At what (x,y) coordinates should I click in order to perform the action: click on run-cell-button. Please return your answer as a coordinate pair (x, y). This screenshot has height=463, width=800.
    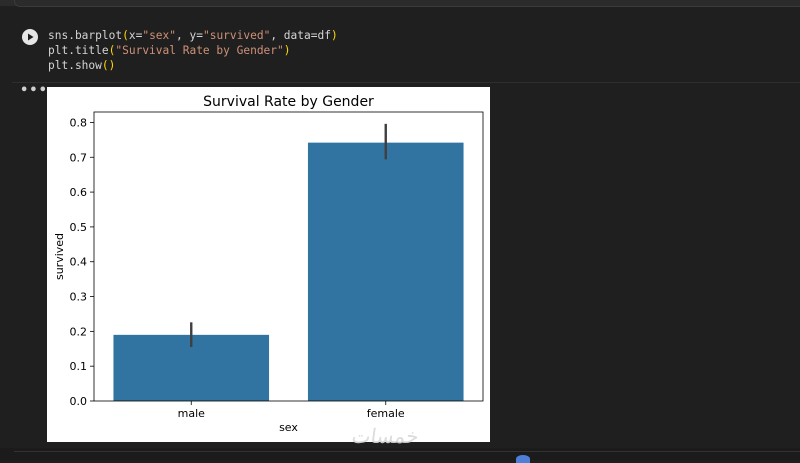
    Looking at the image, I should click on (30, 37).